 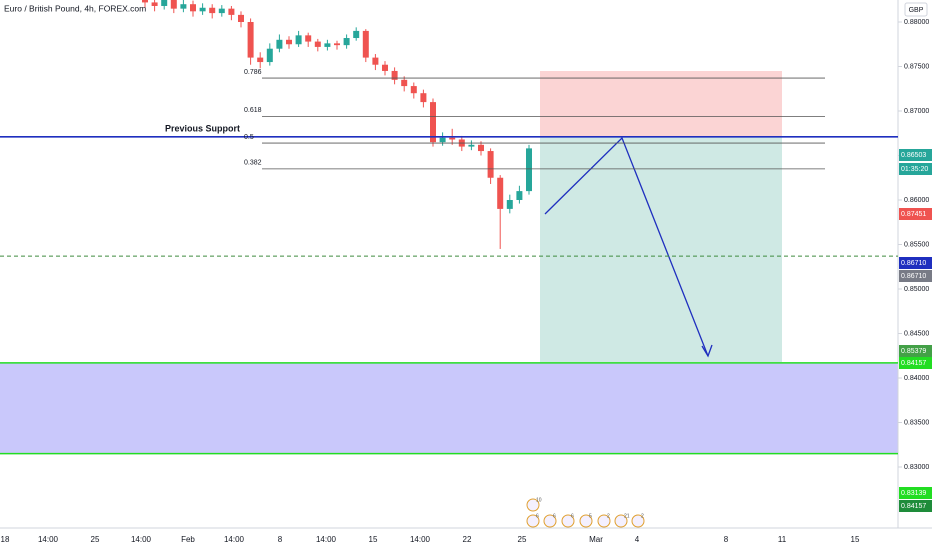 I want to click on fib-label: 0.618, so click(x=253, y=110).